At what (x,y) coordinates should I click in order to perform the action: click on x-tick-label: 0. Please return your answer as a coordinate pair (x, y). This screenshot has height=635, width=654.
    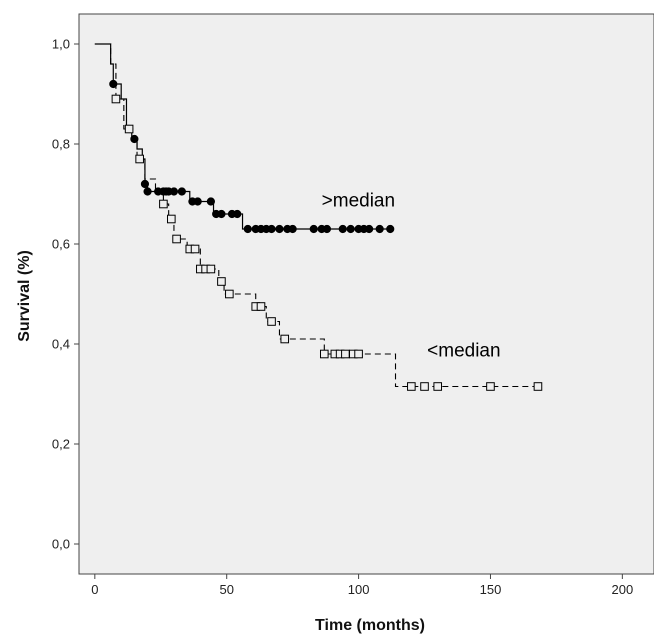
    Looking at the image, I should click on (94, 589).